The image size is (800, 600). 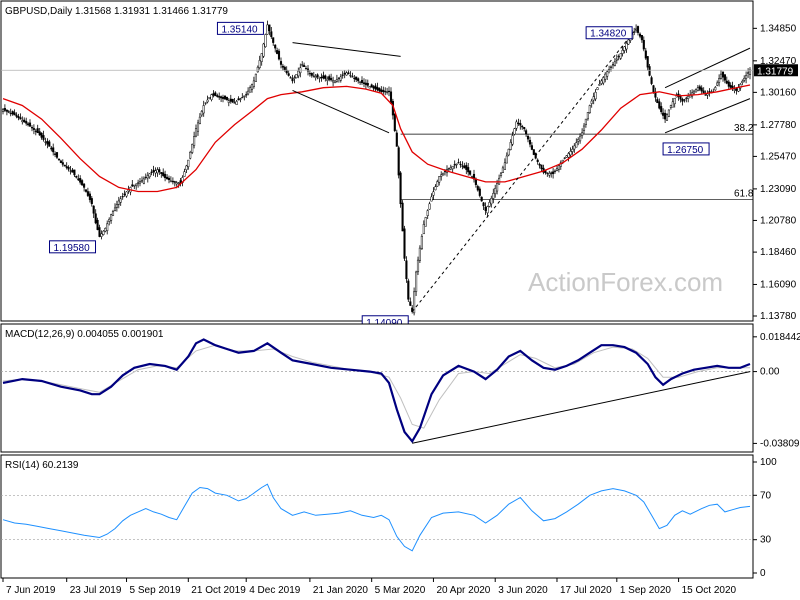 What do you see at coordinates (768, 462) in the screenshot?
I see `rsi-y-tick-label: 100` at bounding box center [768, 462].